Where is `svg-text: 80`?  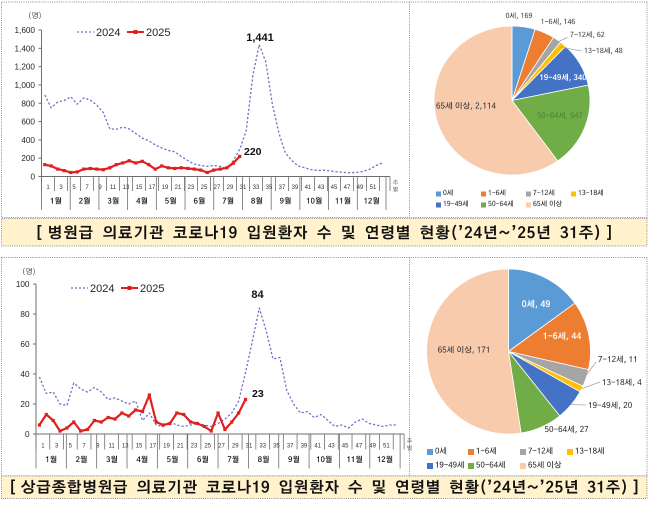 svg-text: 80 is located at coordinates (25, 314).